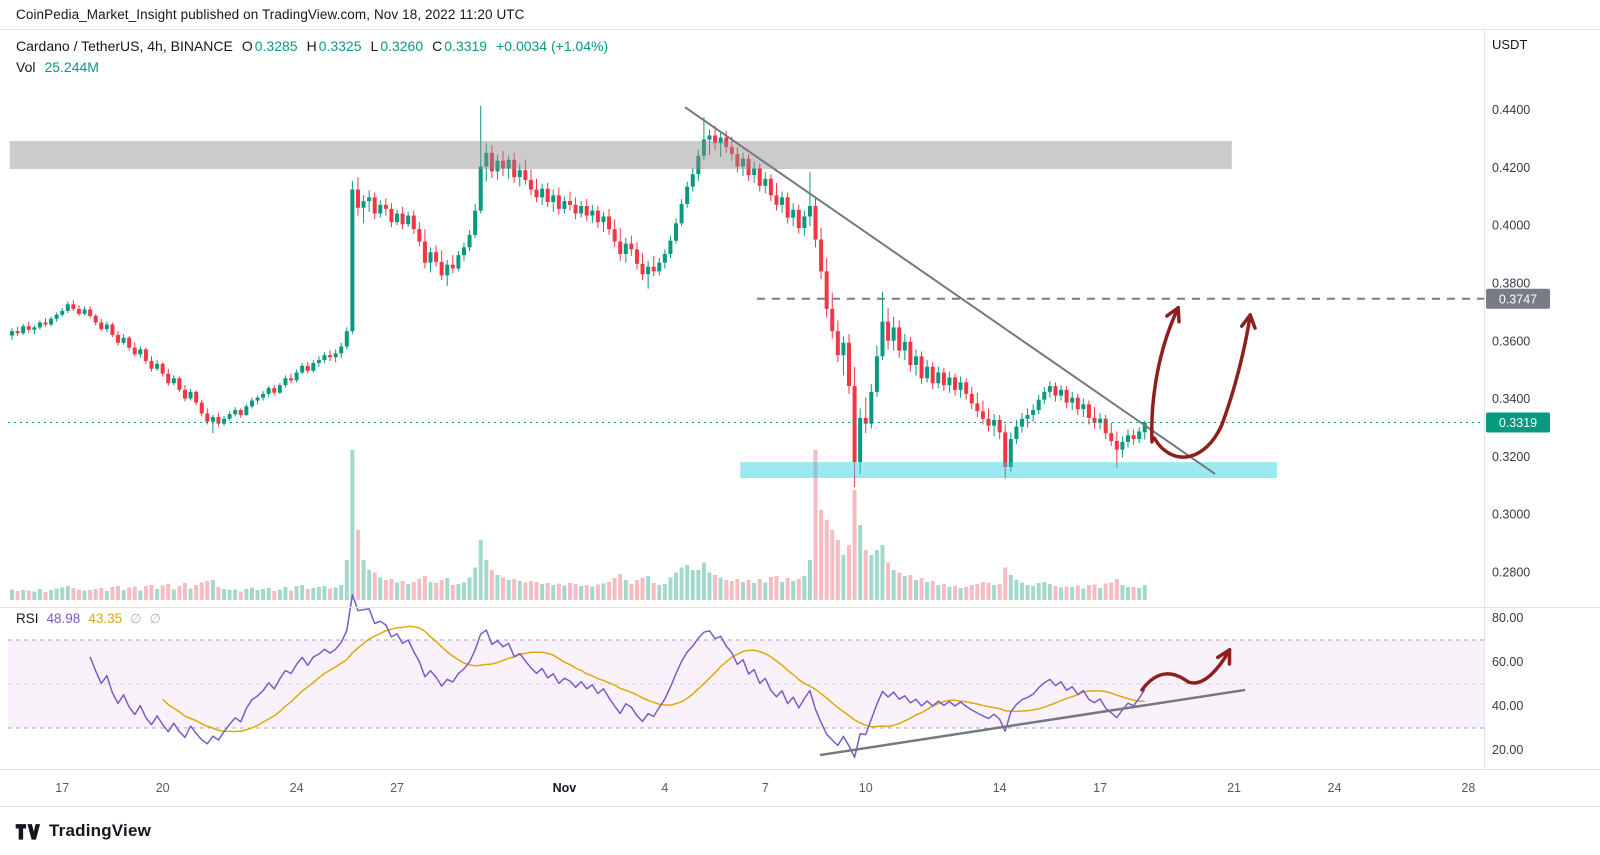  What do you see at coordinates (1008, 470) in the screenshot?
I see `support-zone` at bounding box center [1008, 470].